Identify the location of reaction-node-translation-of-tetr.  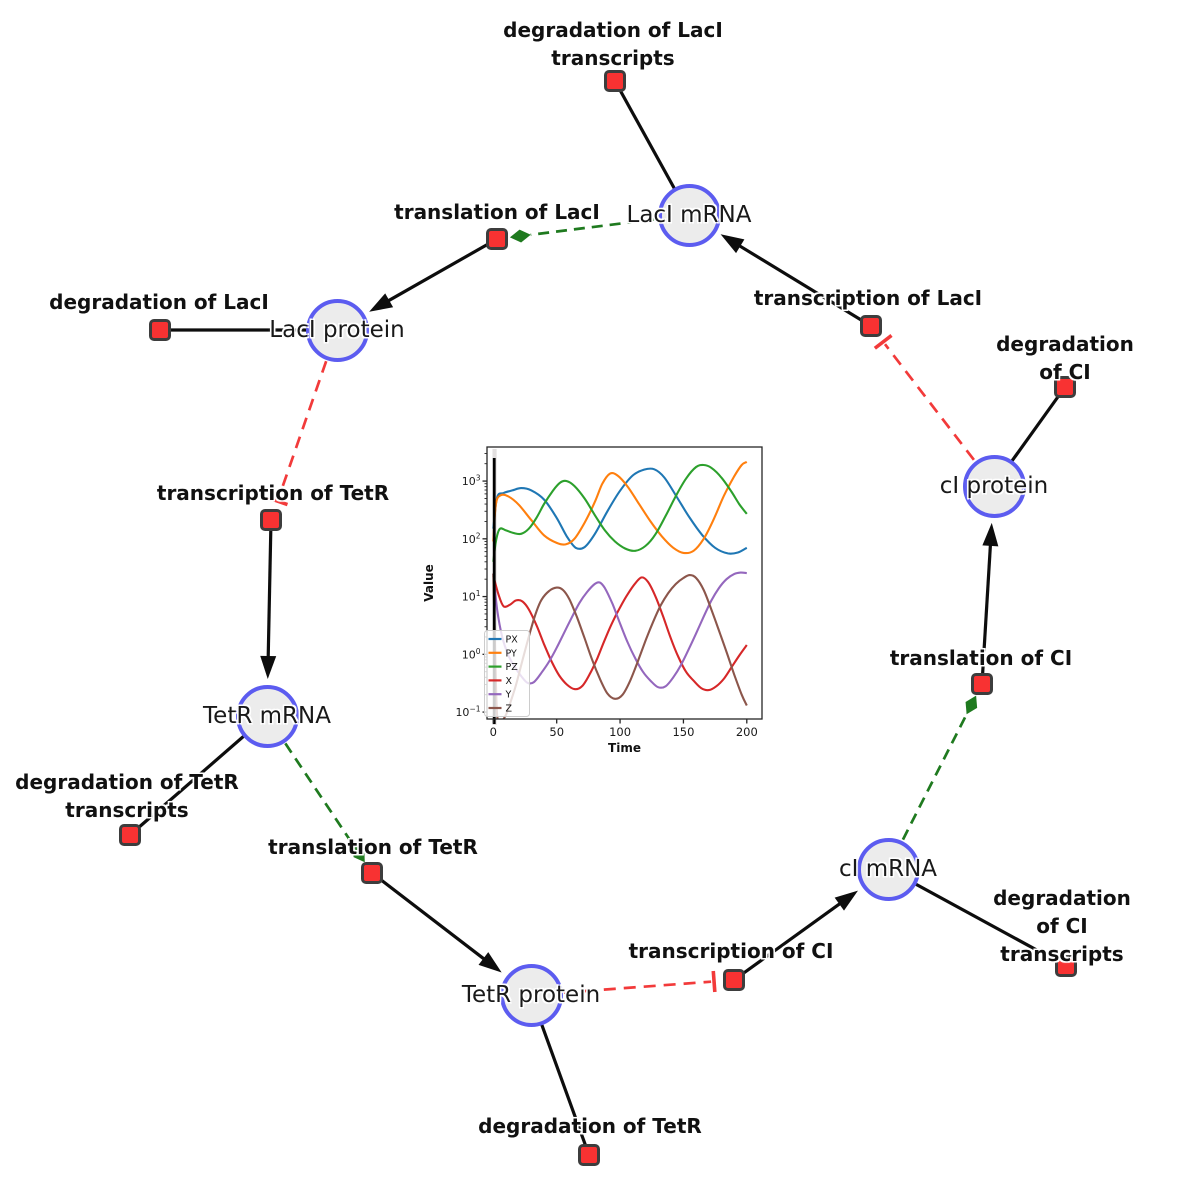
(372, 873).